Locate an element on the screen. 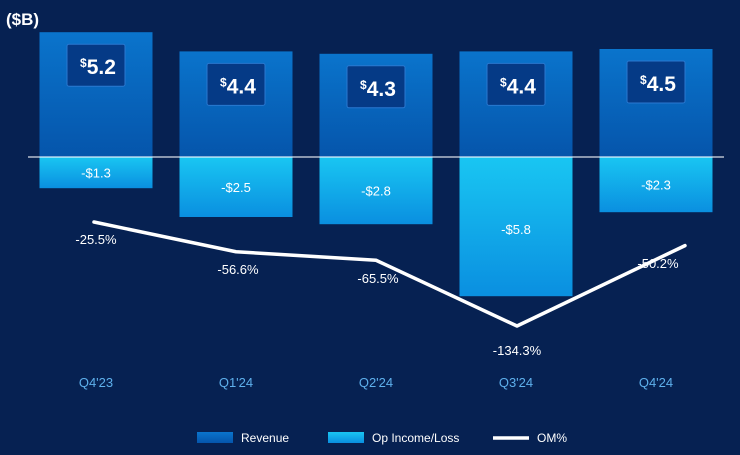 Image resolution: width=740 pixels, height=455 pixels. om-value-label: -50.2% is located at coordinates (658, 263).